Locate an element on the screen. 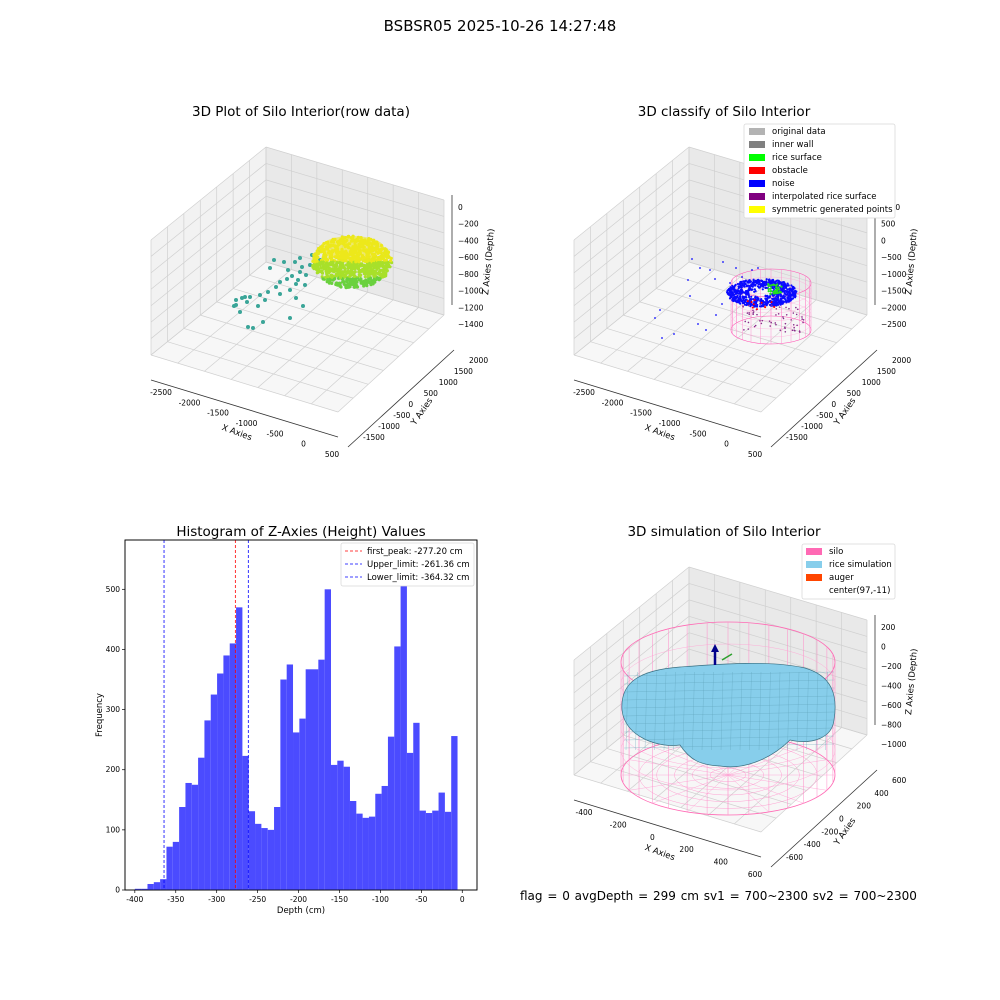 Image resolution: width=1000 pixels, height=1000 pixels. p2-z-axis-label: Z Axies (Depth) is located at coordinates (912, 261).